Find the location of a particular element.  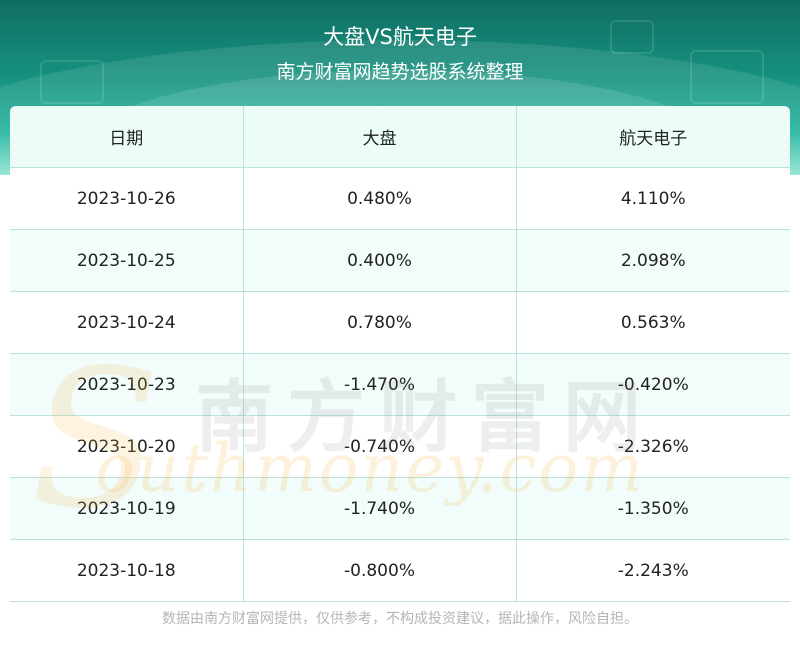

table-row: 2023-10-26 0.480% 4.110% is located at coordinates (400, 198).